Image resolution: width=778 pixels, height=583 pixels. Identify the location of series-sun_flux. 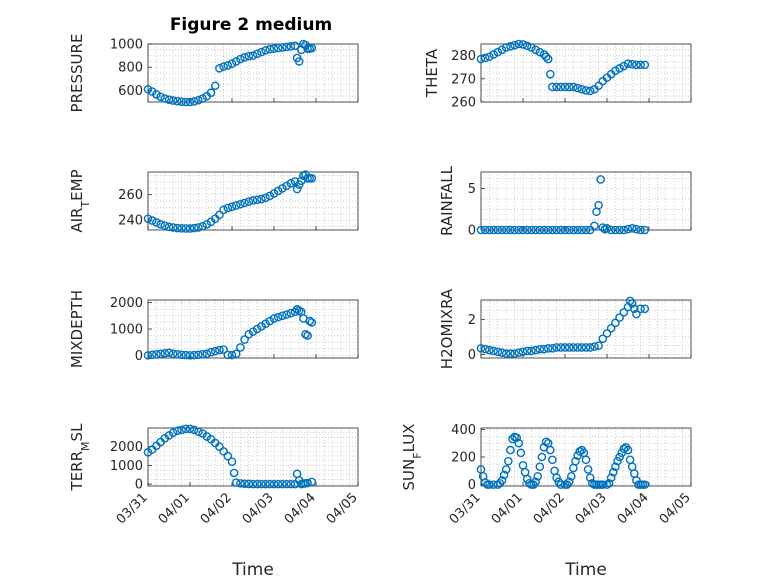
(563, 460).